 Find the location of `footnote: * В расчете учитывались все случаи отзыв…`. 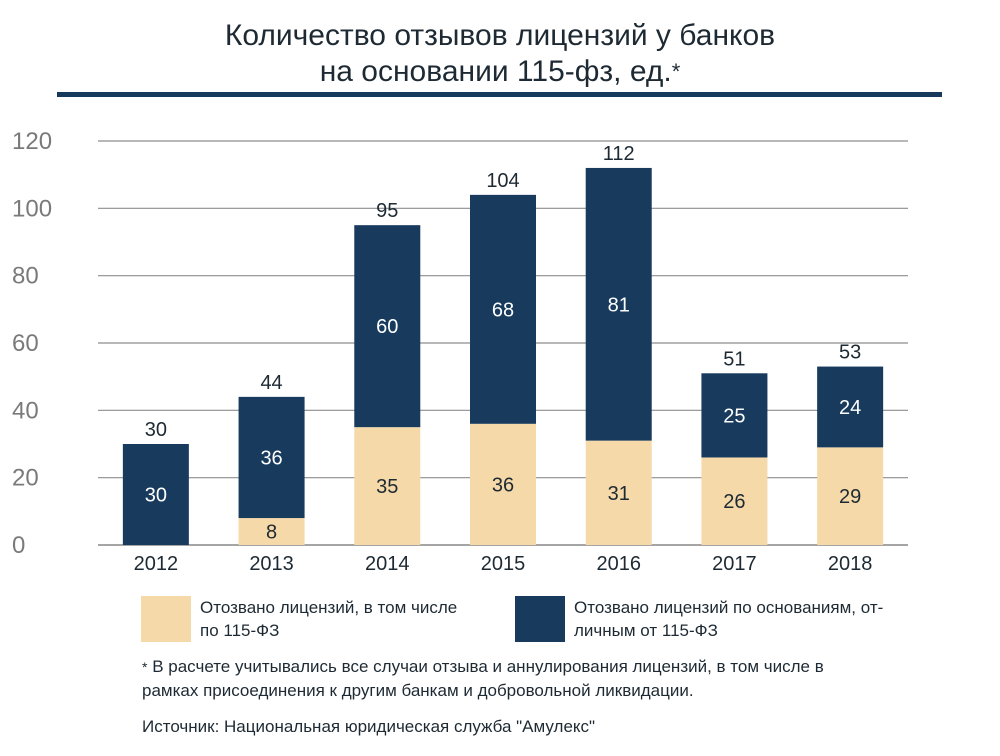

footnote: * В расчете учитывались все случаи отзыв… is located at coordinates (557, 679).